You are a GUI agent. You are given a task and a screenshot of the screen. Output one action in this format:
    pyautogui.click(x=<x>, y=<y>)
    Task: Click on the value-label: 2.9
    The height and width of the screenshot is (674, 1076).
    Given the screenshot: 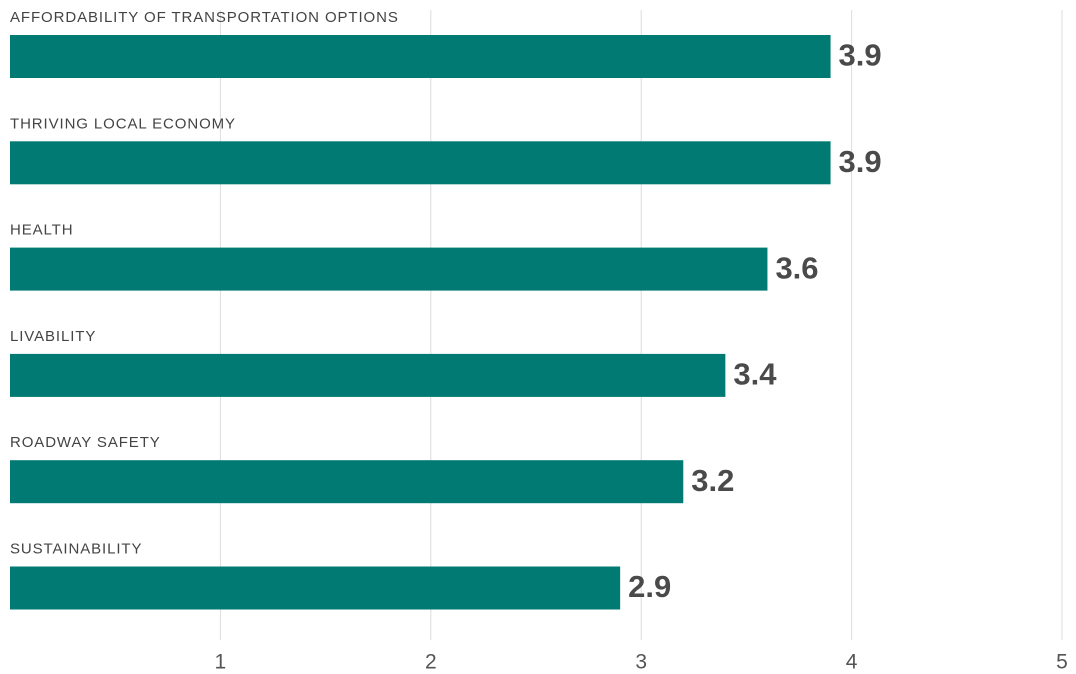 What is the action you would take?
    pyautogui.click(x=649, y=586)
    